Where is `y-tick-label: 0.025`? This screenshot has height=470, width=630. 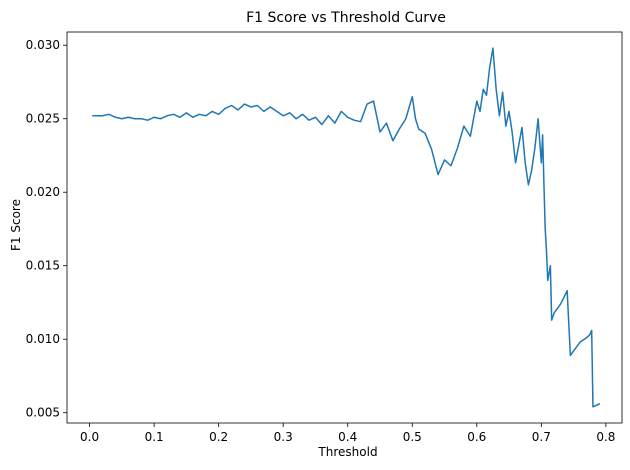 y-tick-label: 0.025 is located at coordinates (43, 119).